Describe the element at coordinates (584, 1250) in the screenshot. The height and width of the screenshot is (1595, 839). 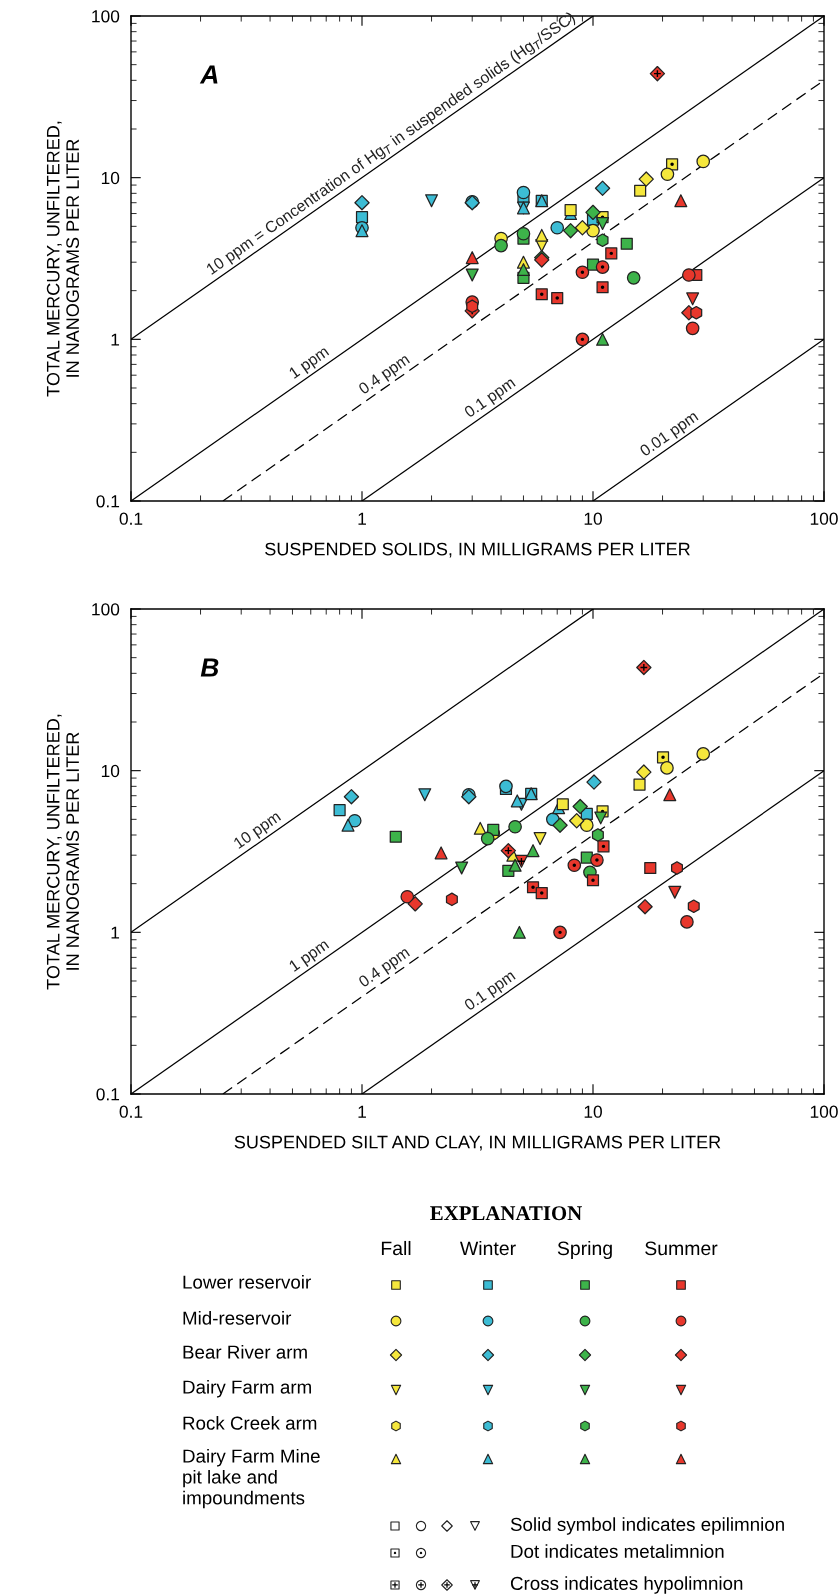
I see `category-label: Spring` at that location.